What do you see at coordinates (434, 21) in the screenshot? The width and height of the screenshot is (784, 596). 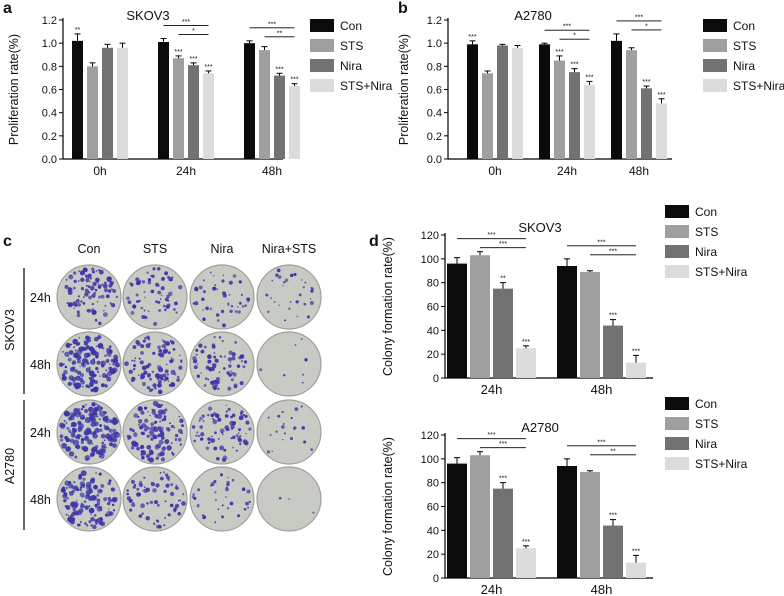 I see `y-tick-label: 1.2` at bounding box center [434, 21].